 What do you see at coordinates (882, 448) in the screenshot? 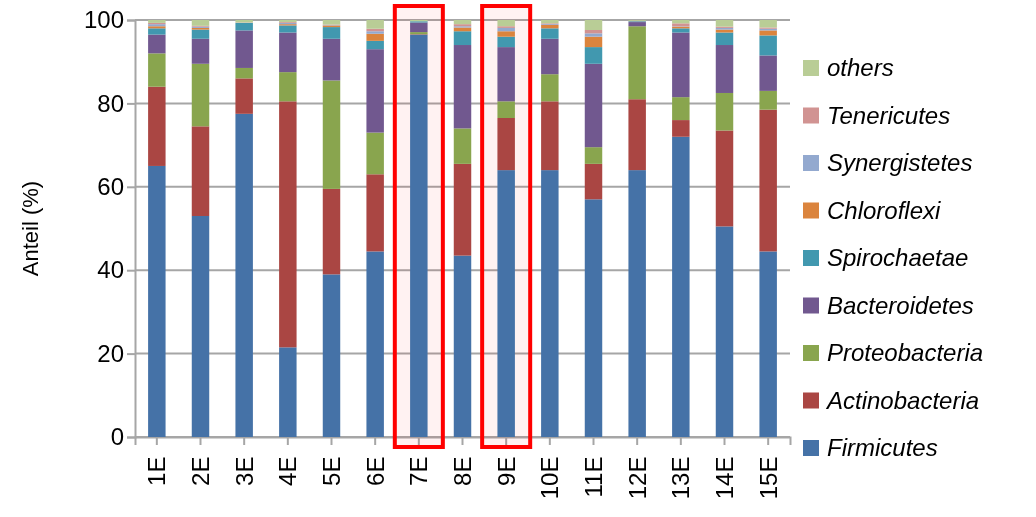
I see `legend-label: Firmicutes` at bounding box center [882, 448].